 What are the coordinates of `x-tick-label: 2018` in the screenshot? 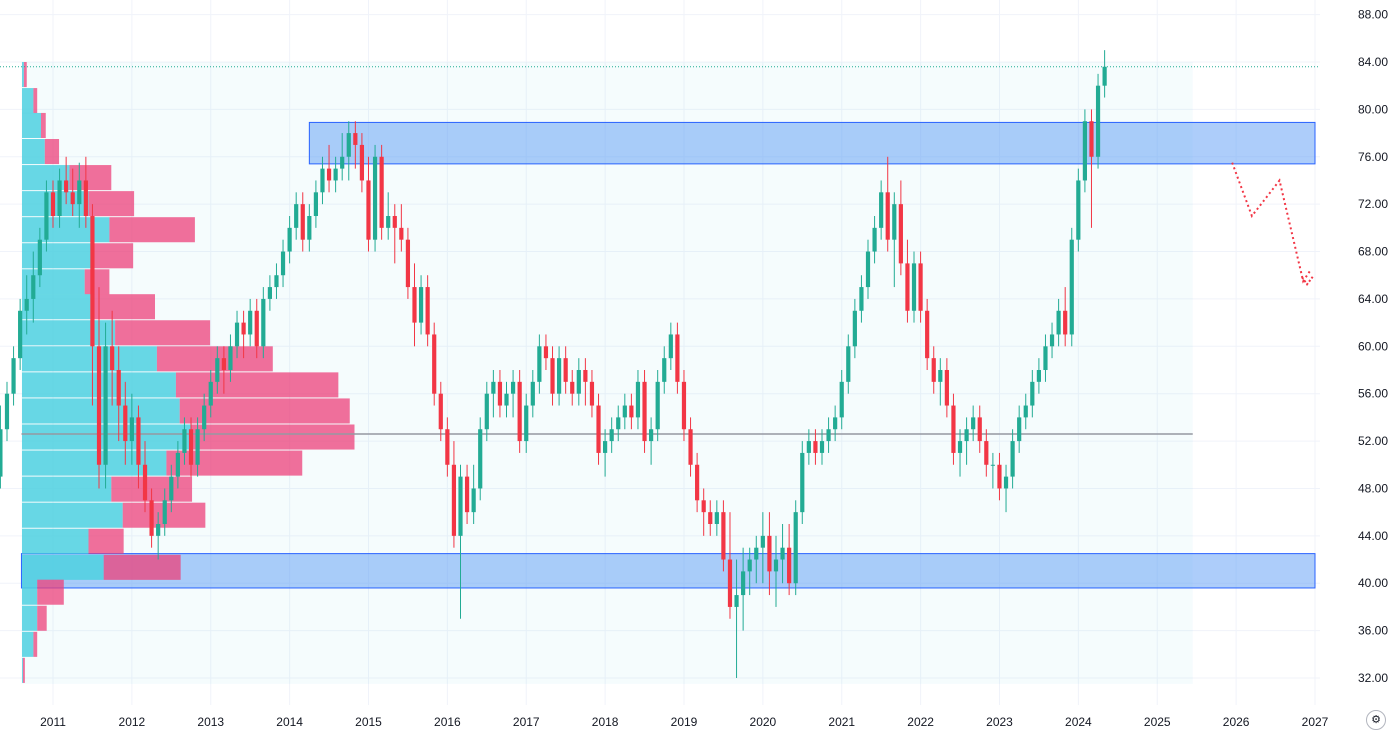 It's located at (605, 722).